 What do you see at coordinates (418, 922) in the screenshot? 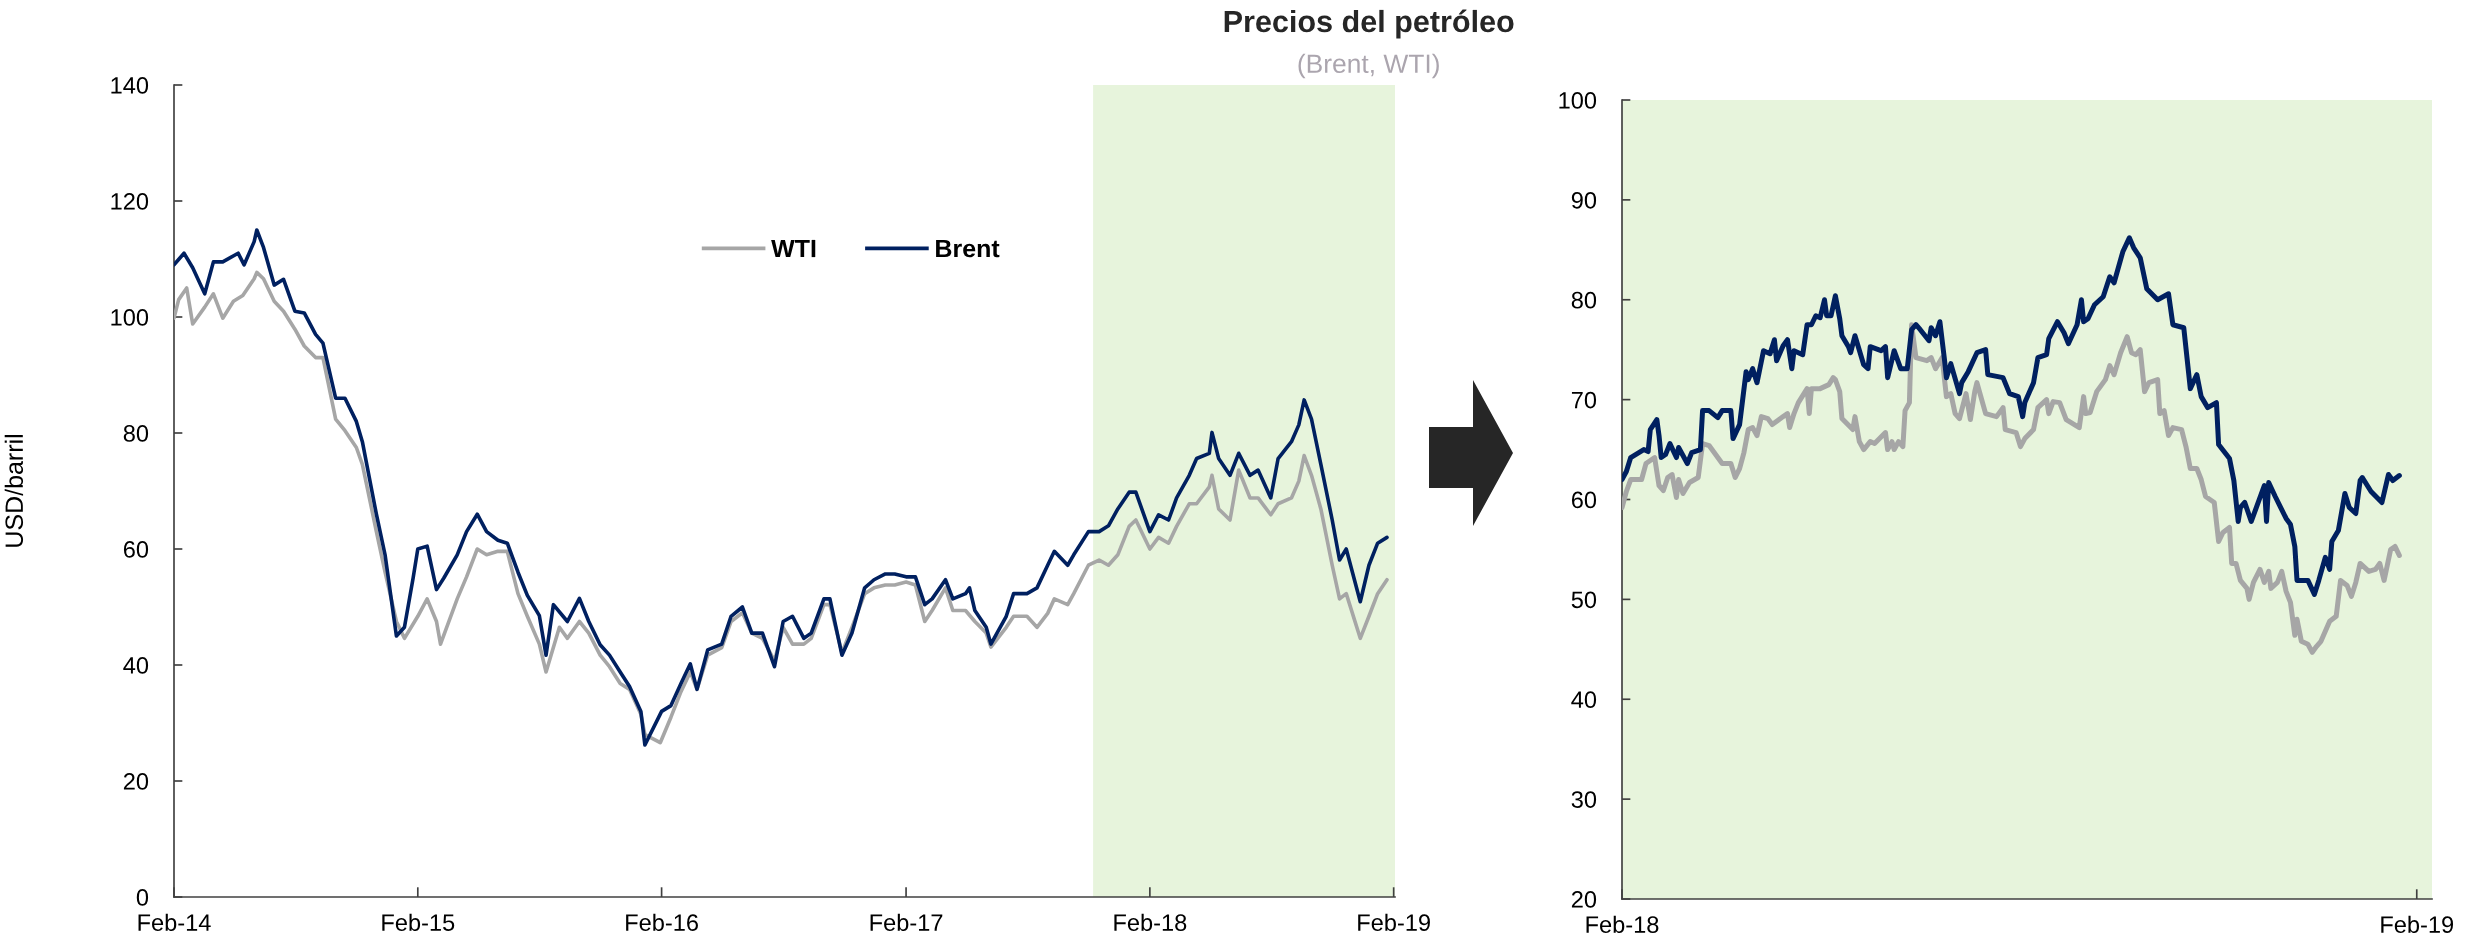
I see `x-tick-label: Feb-15` at bounding box center [418, 922].